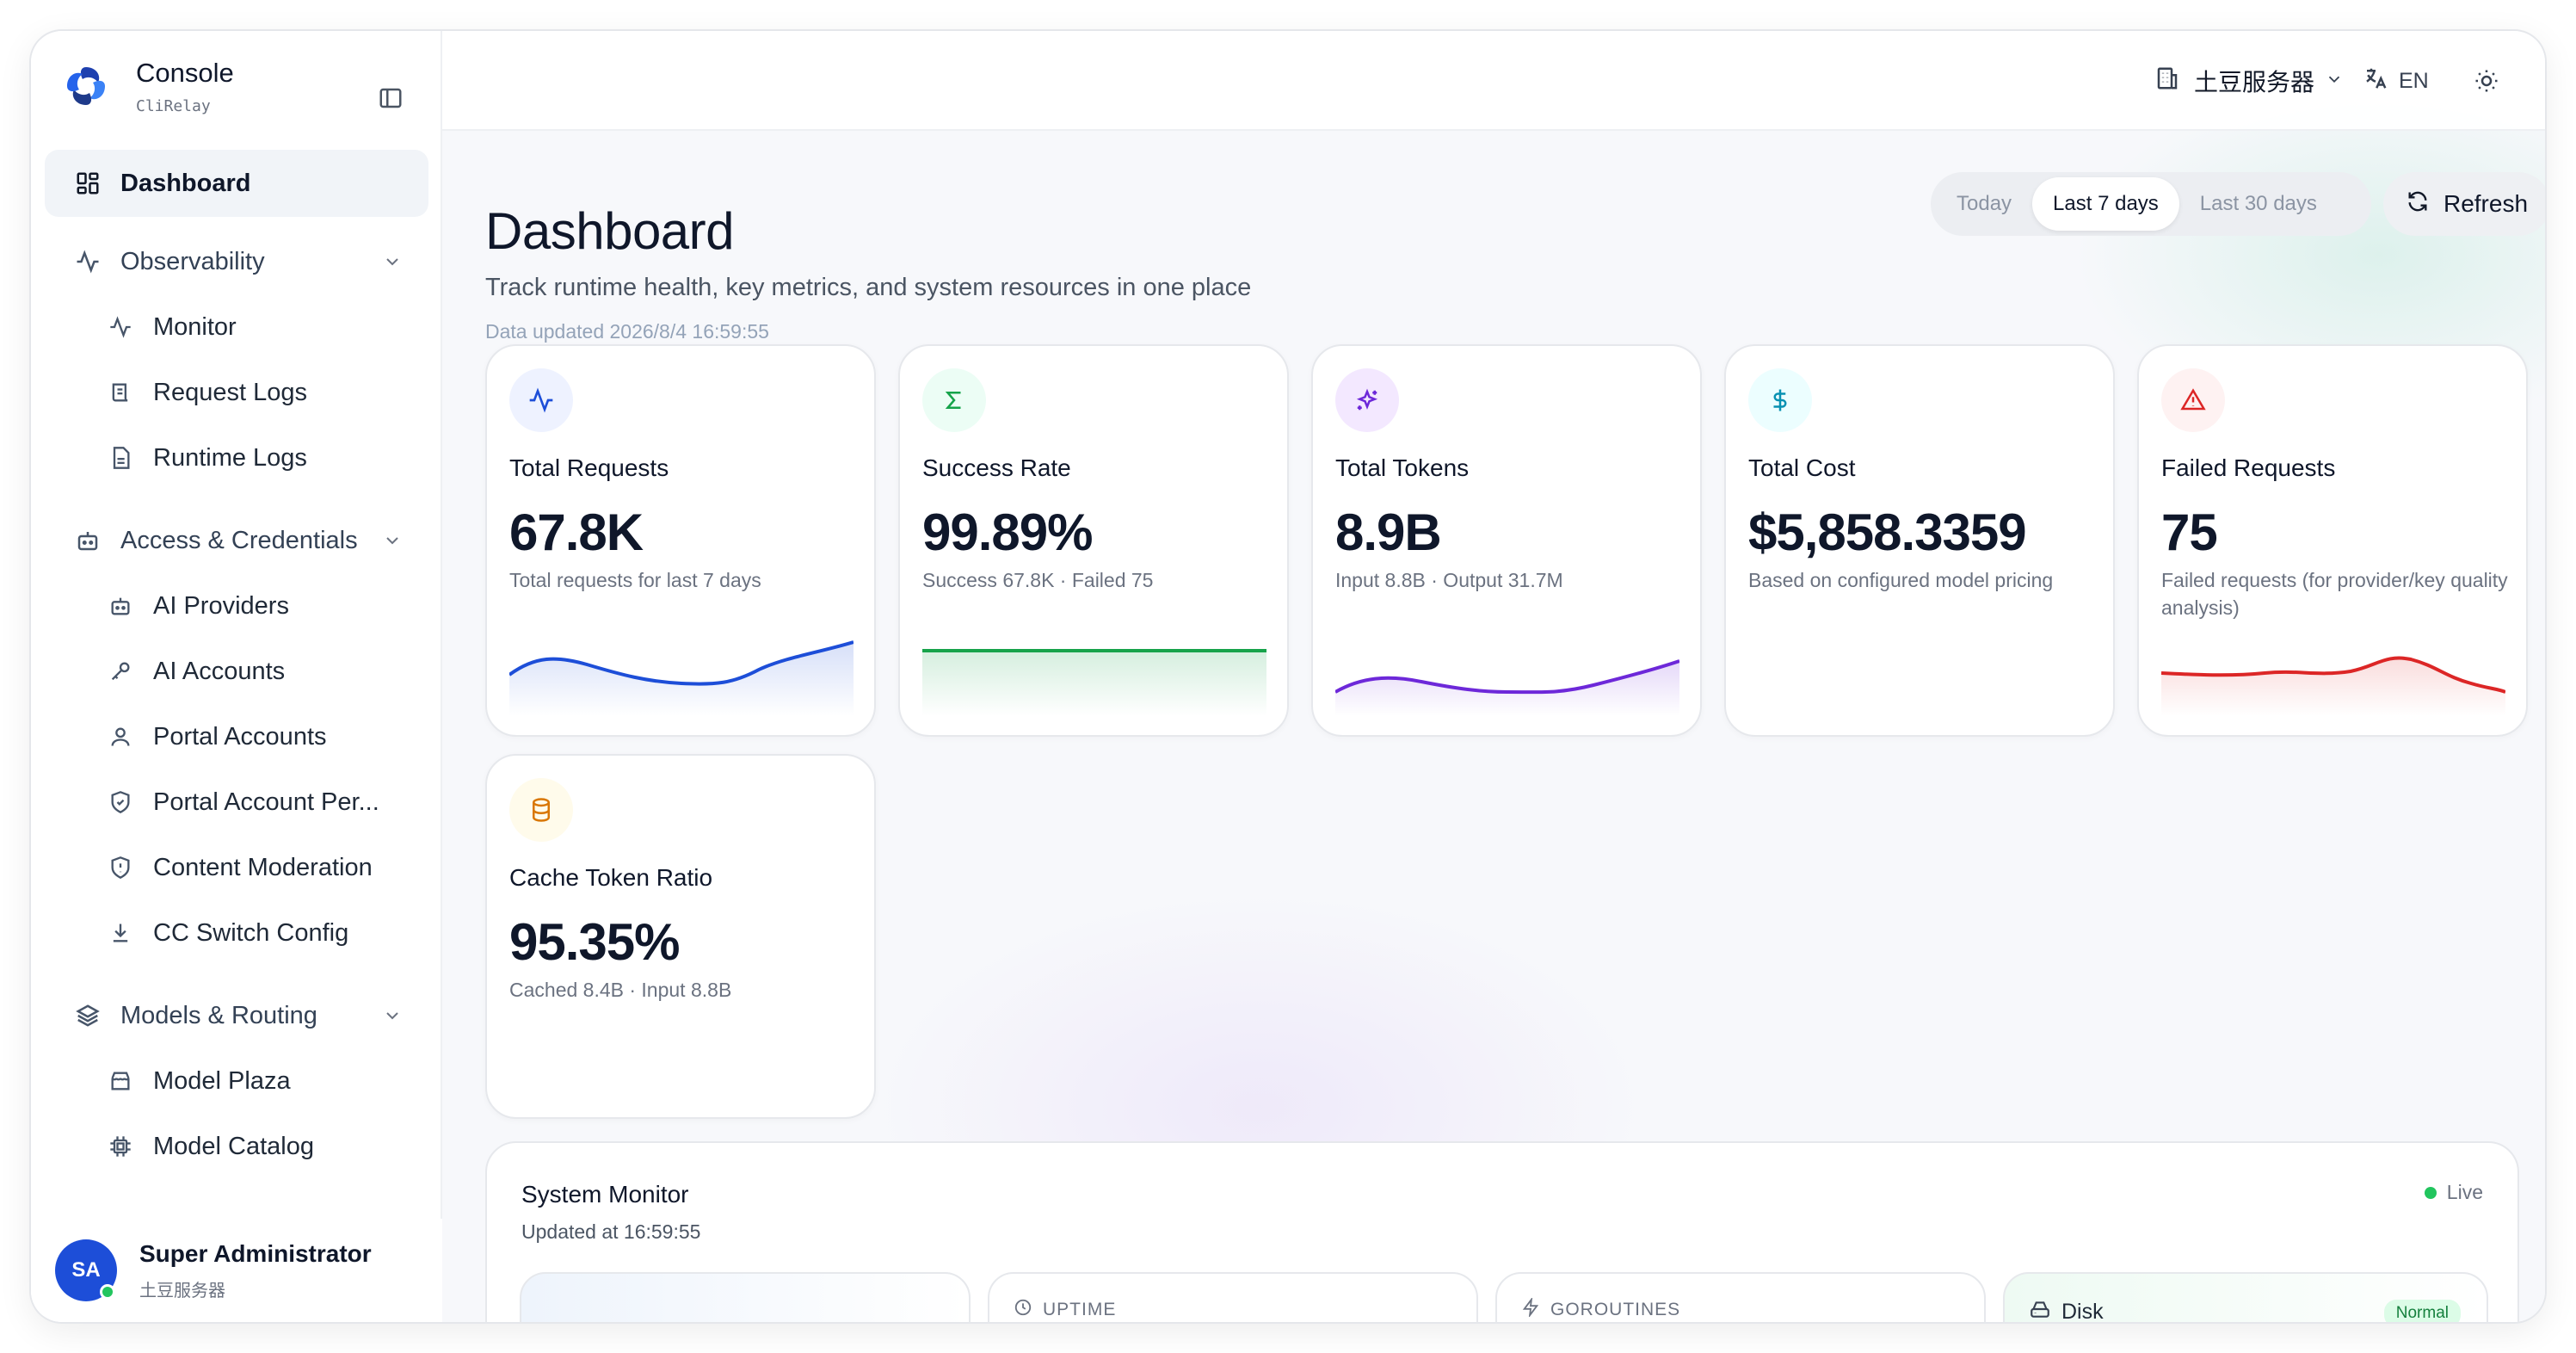 The image size is (2576, 1353). I want to click on bot-icon, so click(87, 540).